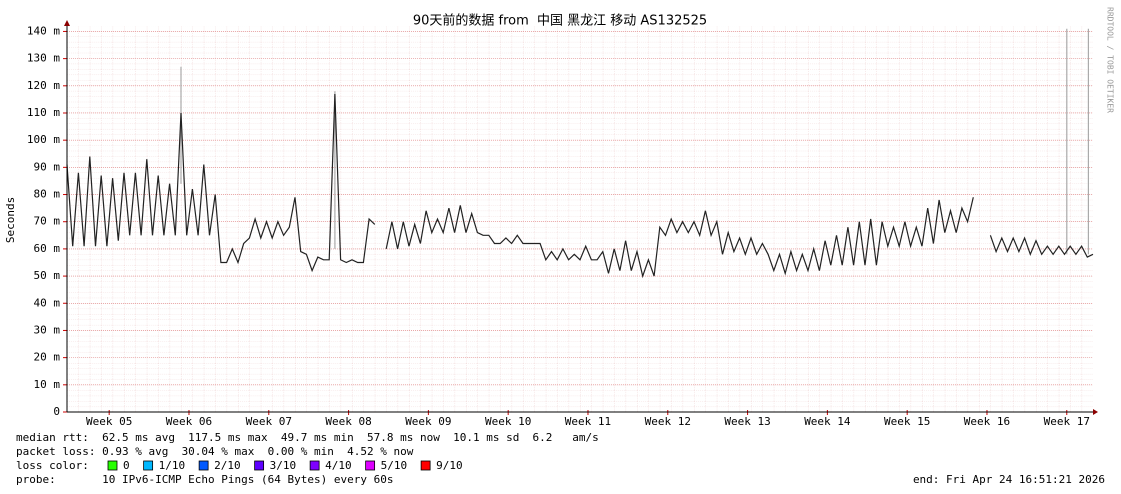  I want to click on y-tick-label: 140 m, so click(43, 30).